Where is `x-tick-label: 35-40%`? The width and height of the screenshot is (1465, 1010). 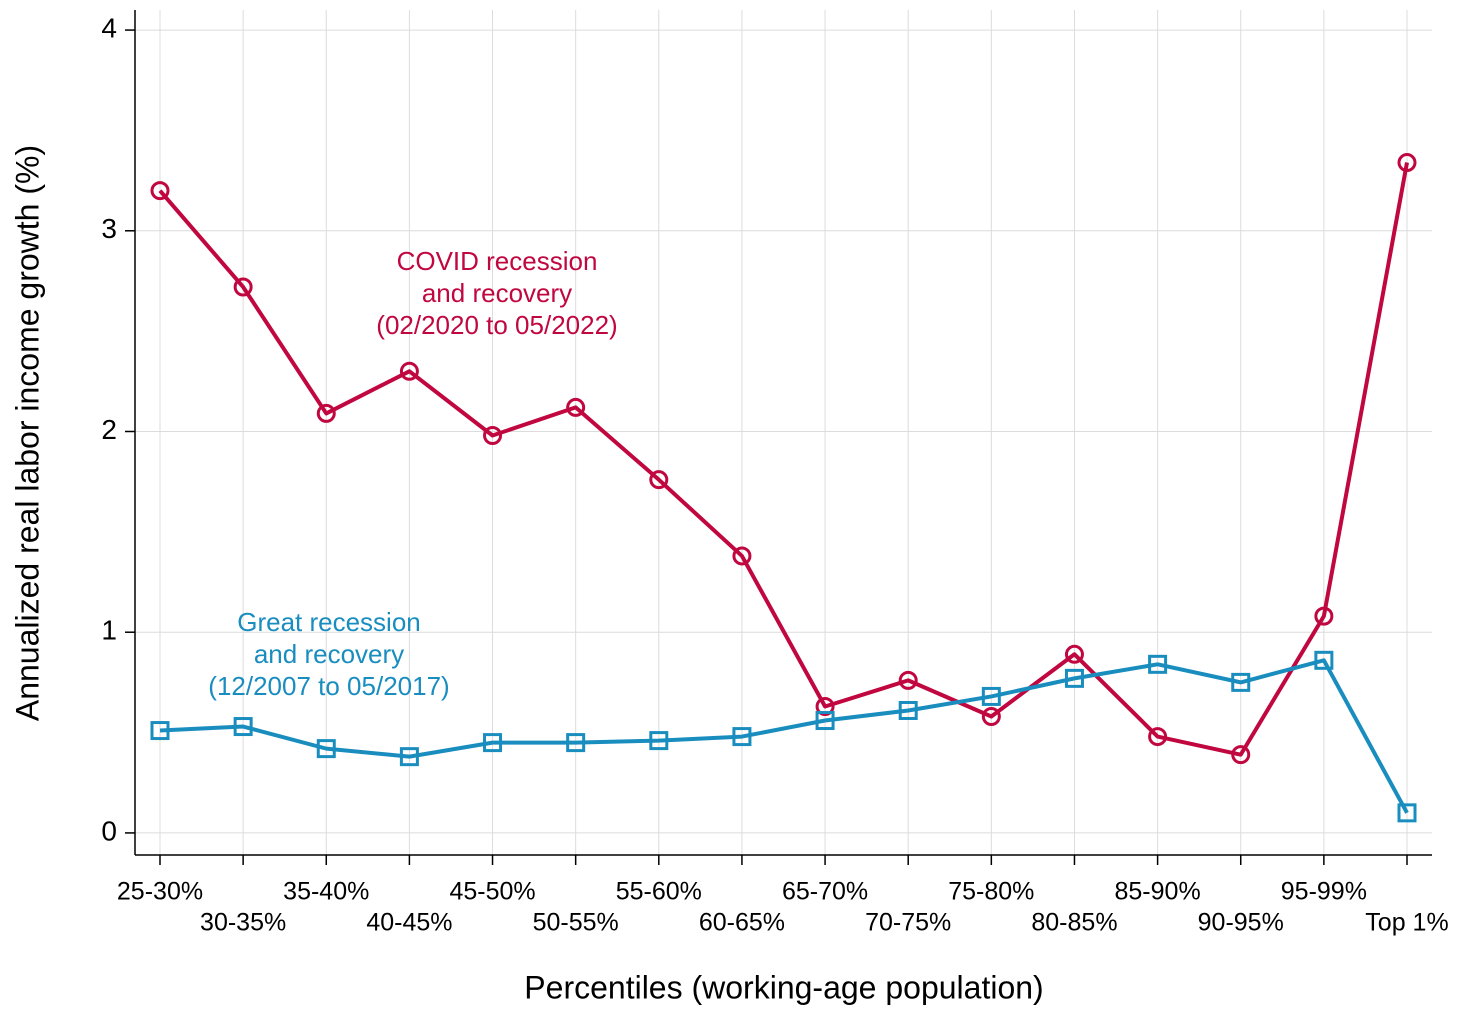 x-tick-label: 35-40% is located at coordinates (326, 892).